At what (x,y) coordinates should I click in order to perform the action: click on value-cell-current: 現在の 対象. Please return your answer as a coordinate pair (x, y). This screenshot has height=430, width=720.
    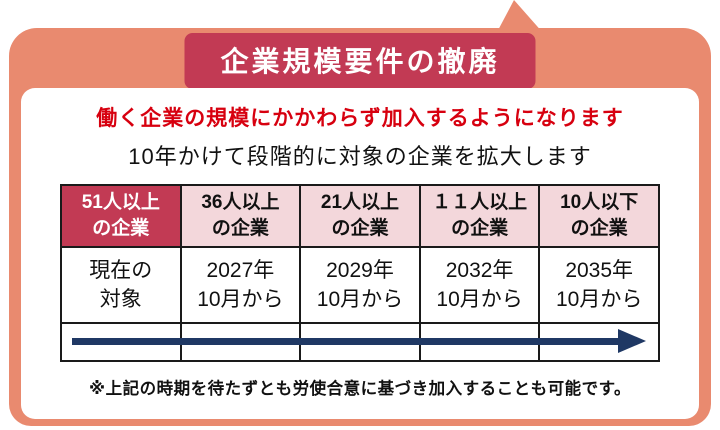
    Looking at the image, I should click on (121, 285).